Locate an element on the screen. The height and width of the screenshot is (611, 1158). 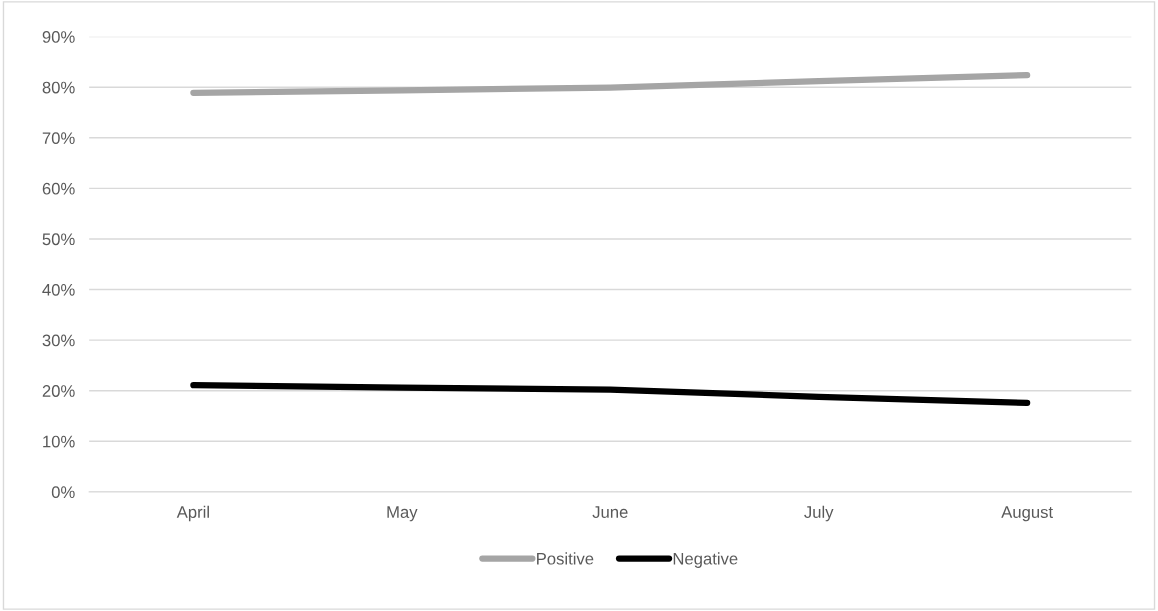
legend-label: Positive is located at coordinates (565, 558).